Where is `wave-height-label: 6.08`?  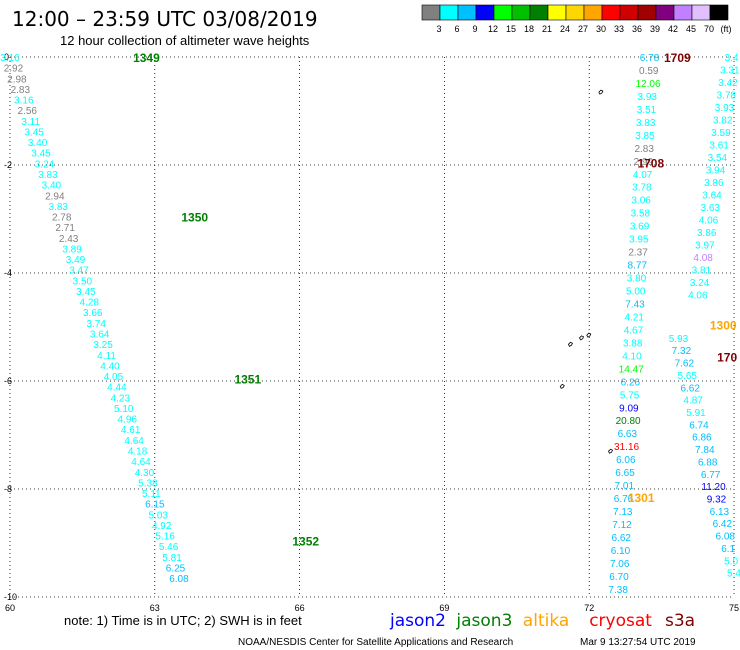 wave-height-label: 6.08 is located at coordinates (179, 579).